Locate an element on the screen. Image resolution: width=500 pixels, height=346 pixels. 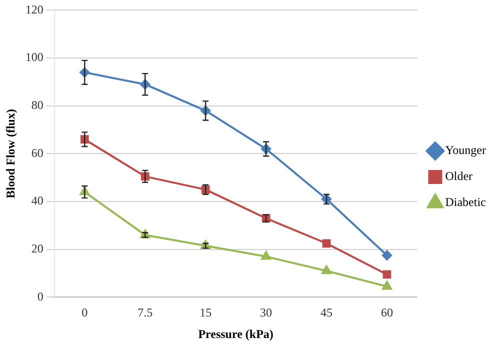
x-tick-label: 45 is located at coordinates (326, 313).